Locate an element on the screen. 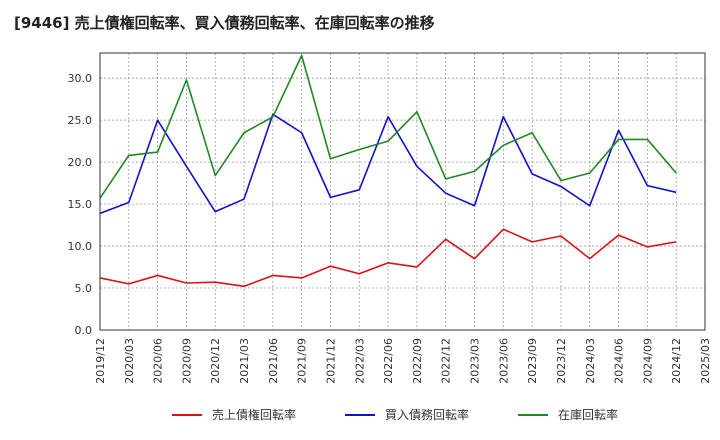  legend-label: 買入債務回転率 is located at coordinates (427, 414).